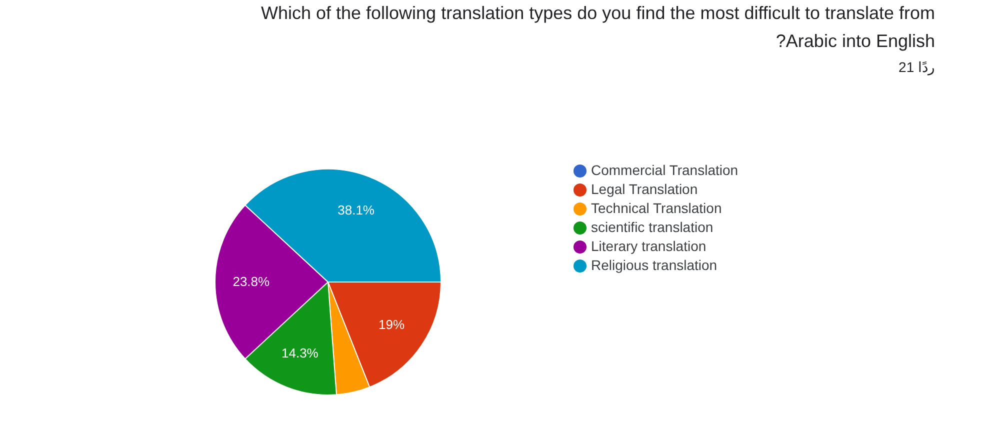 The width and height of the screenshot is (1000, 446). Describe the element at coordinates (654, 265) in the screenshot. I see `legend-label: Religious translation` at that location.